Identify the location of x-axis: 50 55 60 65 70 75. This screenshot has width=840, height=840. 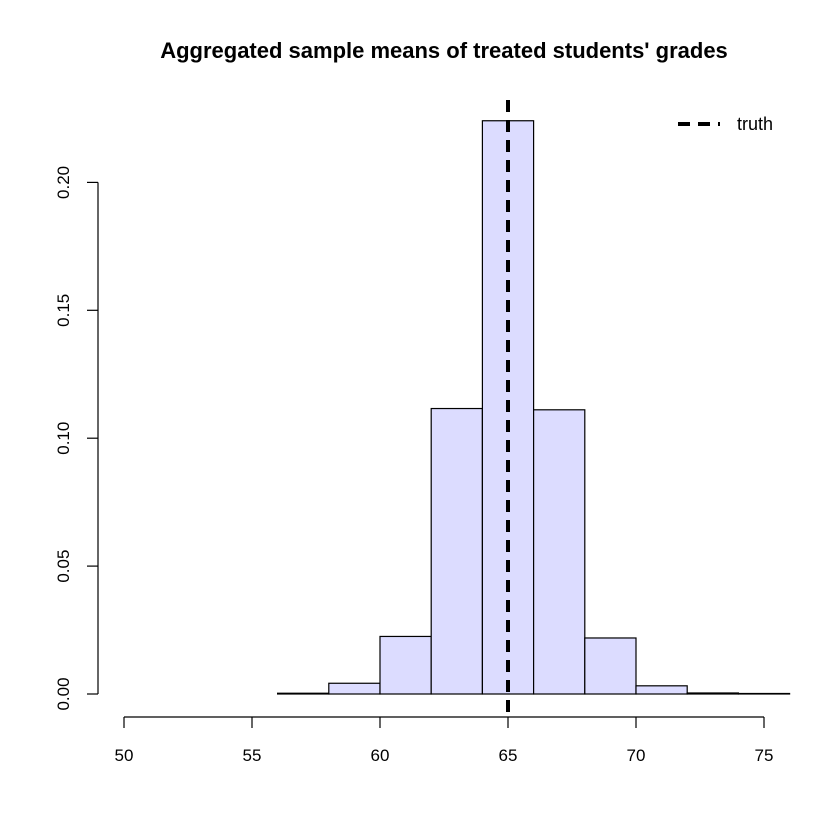
(444, 740).